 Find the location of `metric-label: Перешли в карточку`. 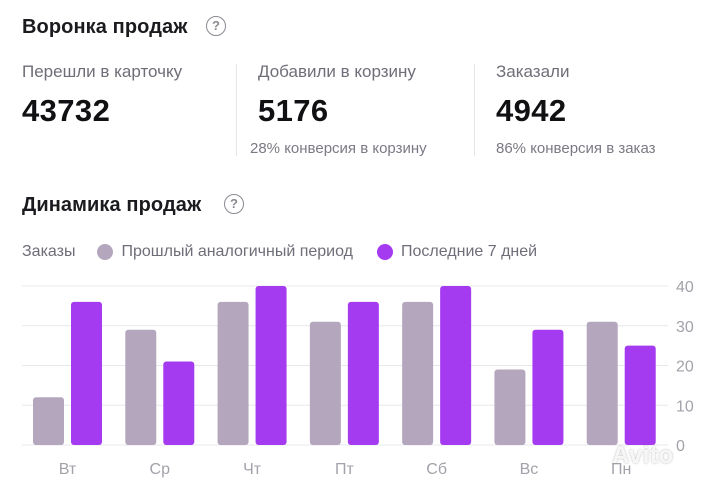

metric-label: Перешли в карточку is located at coordinates (102, 71).